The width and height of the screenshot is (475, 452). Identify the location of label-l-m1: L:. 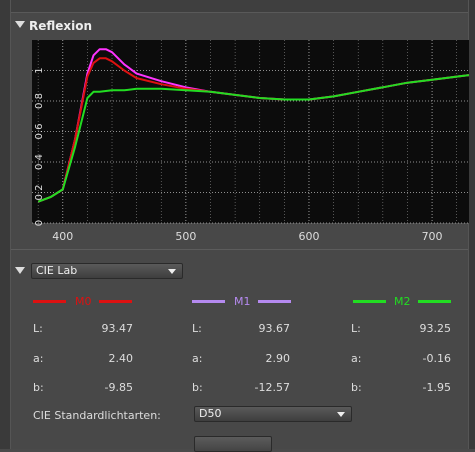
(197, 328).